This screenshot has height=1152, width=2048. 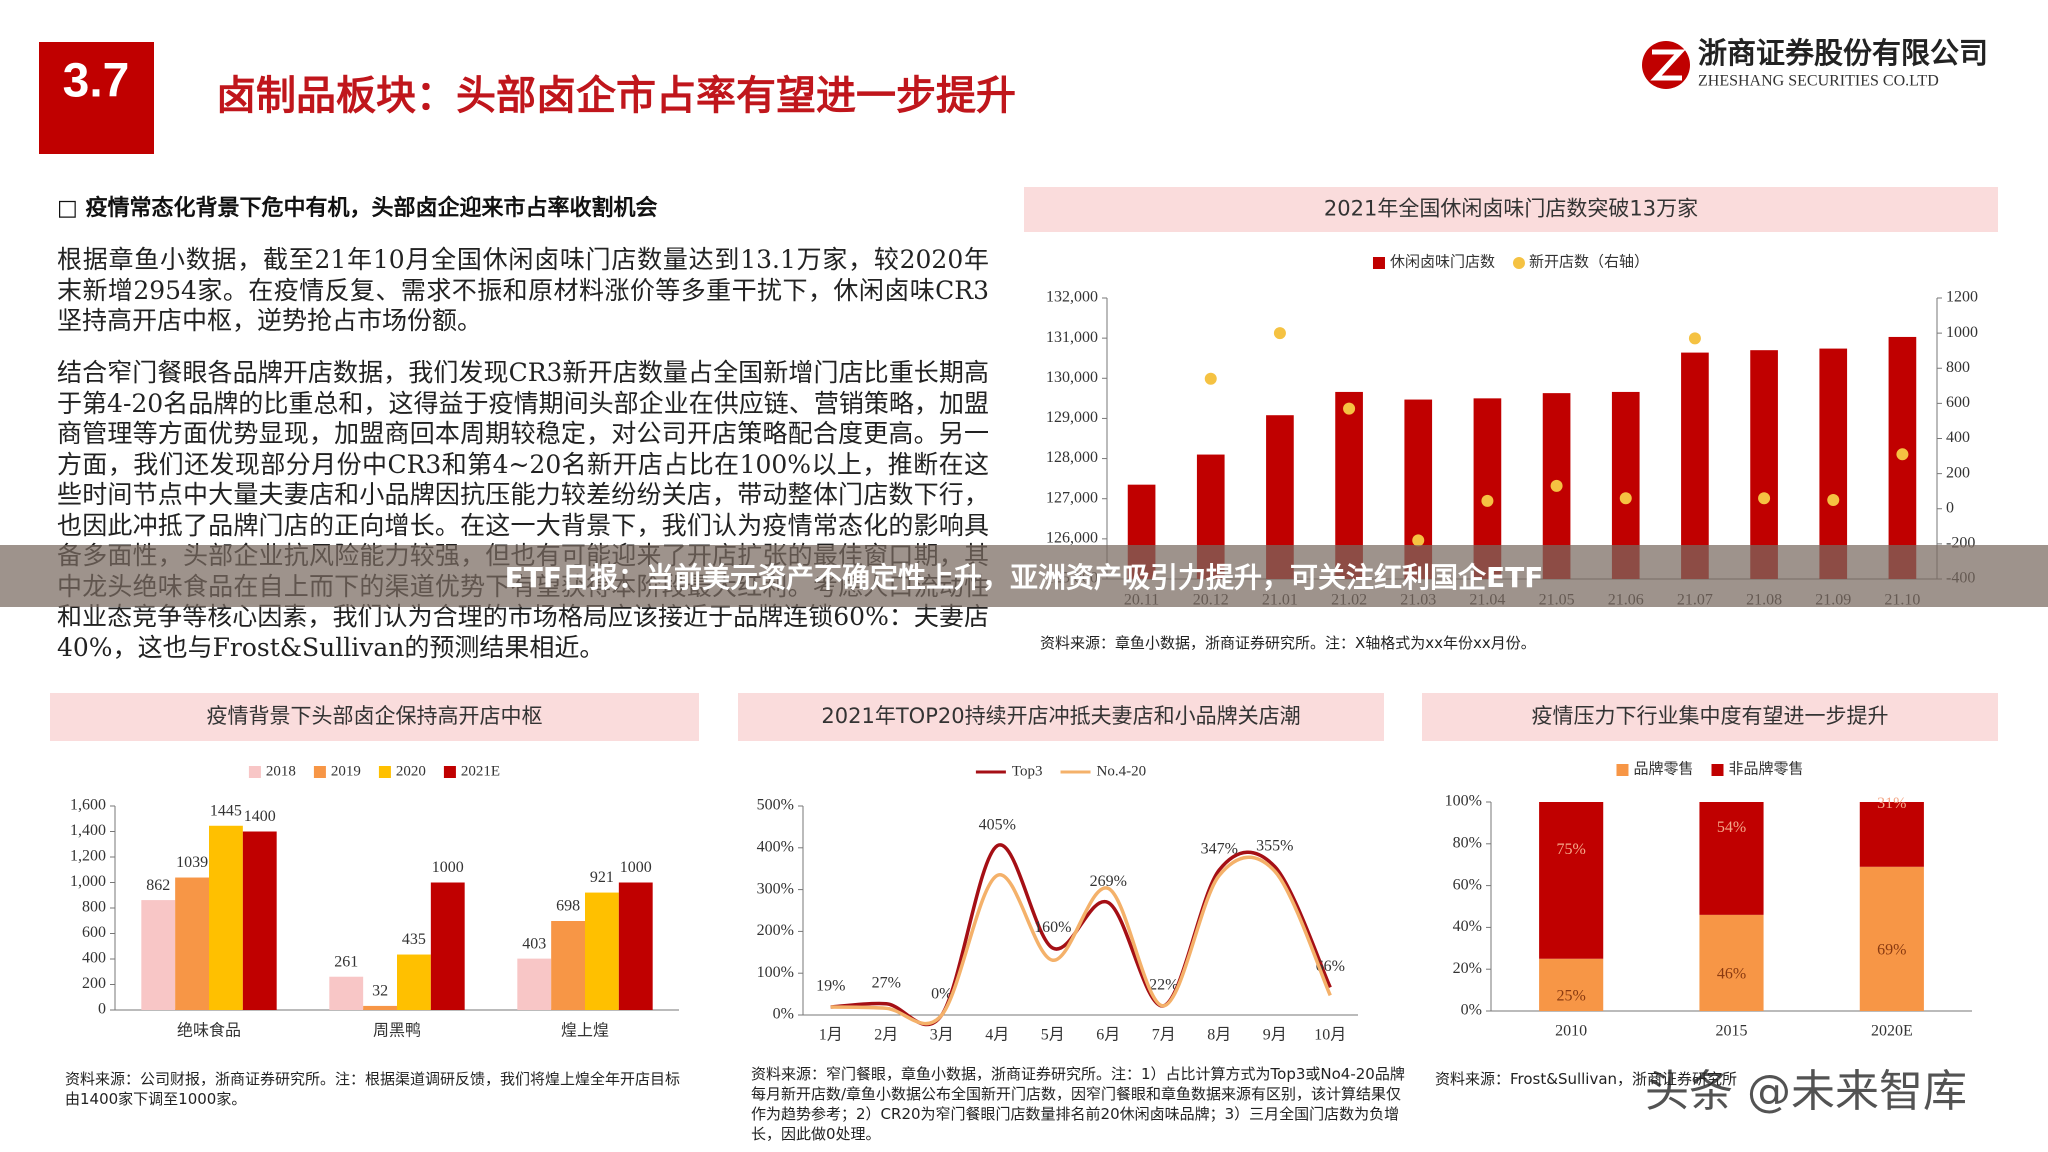 What do you see at coordinates (1163, 984) in the screenshot?
I see `data-label: 22%` at bounding box center [1163, 984].